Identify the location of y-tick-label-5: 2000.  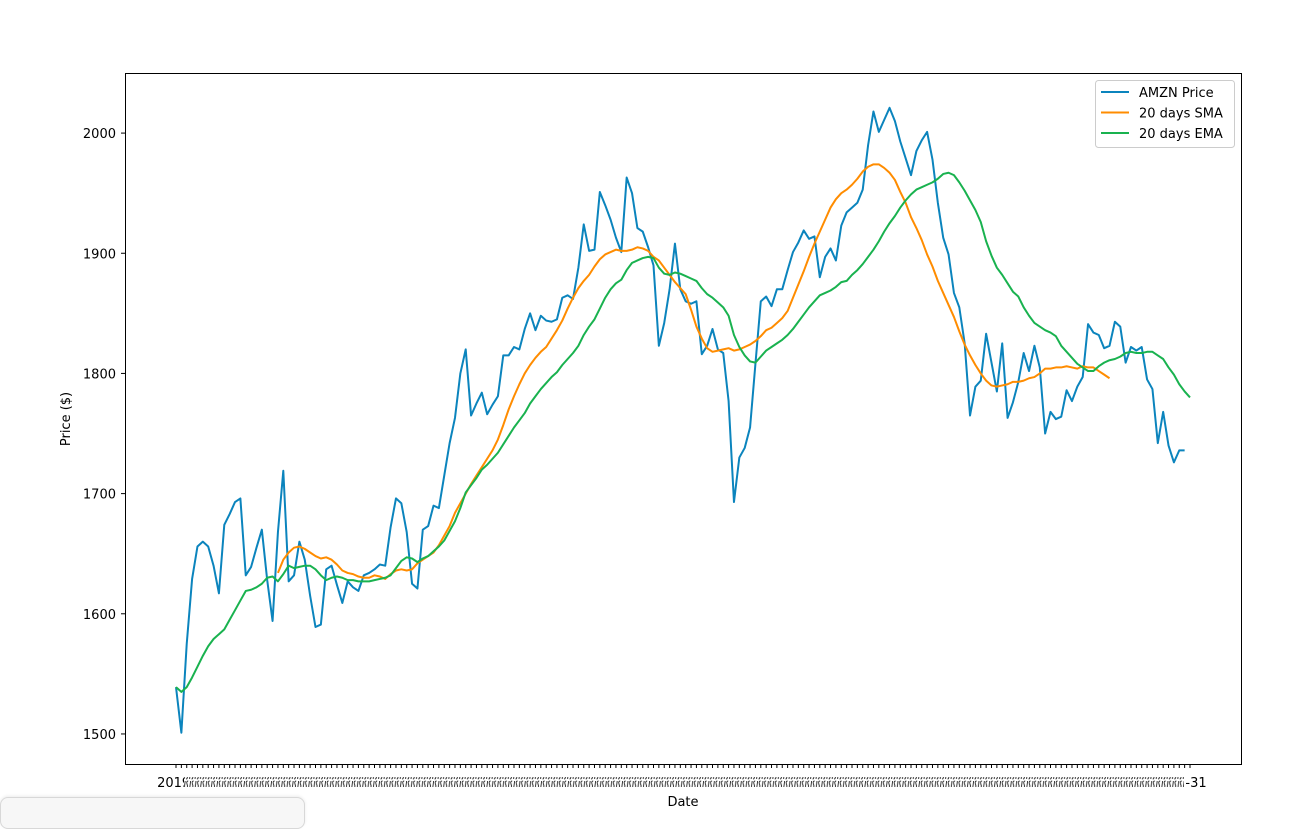
(99, 134).